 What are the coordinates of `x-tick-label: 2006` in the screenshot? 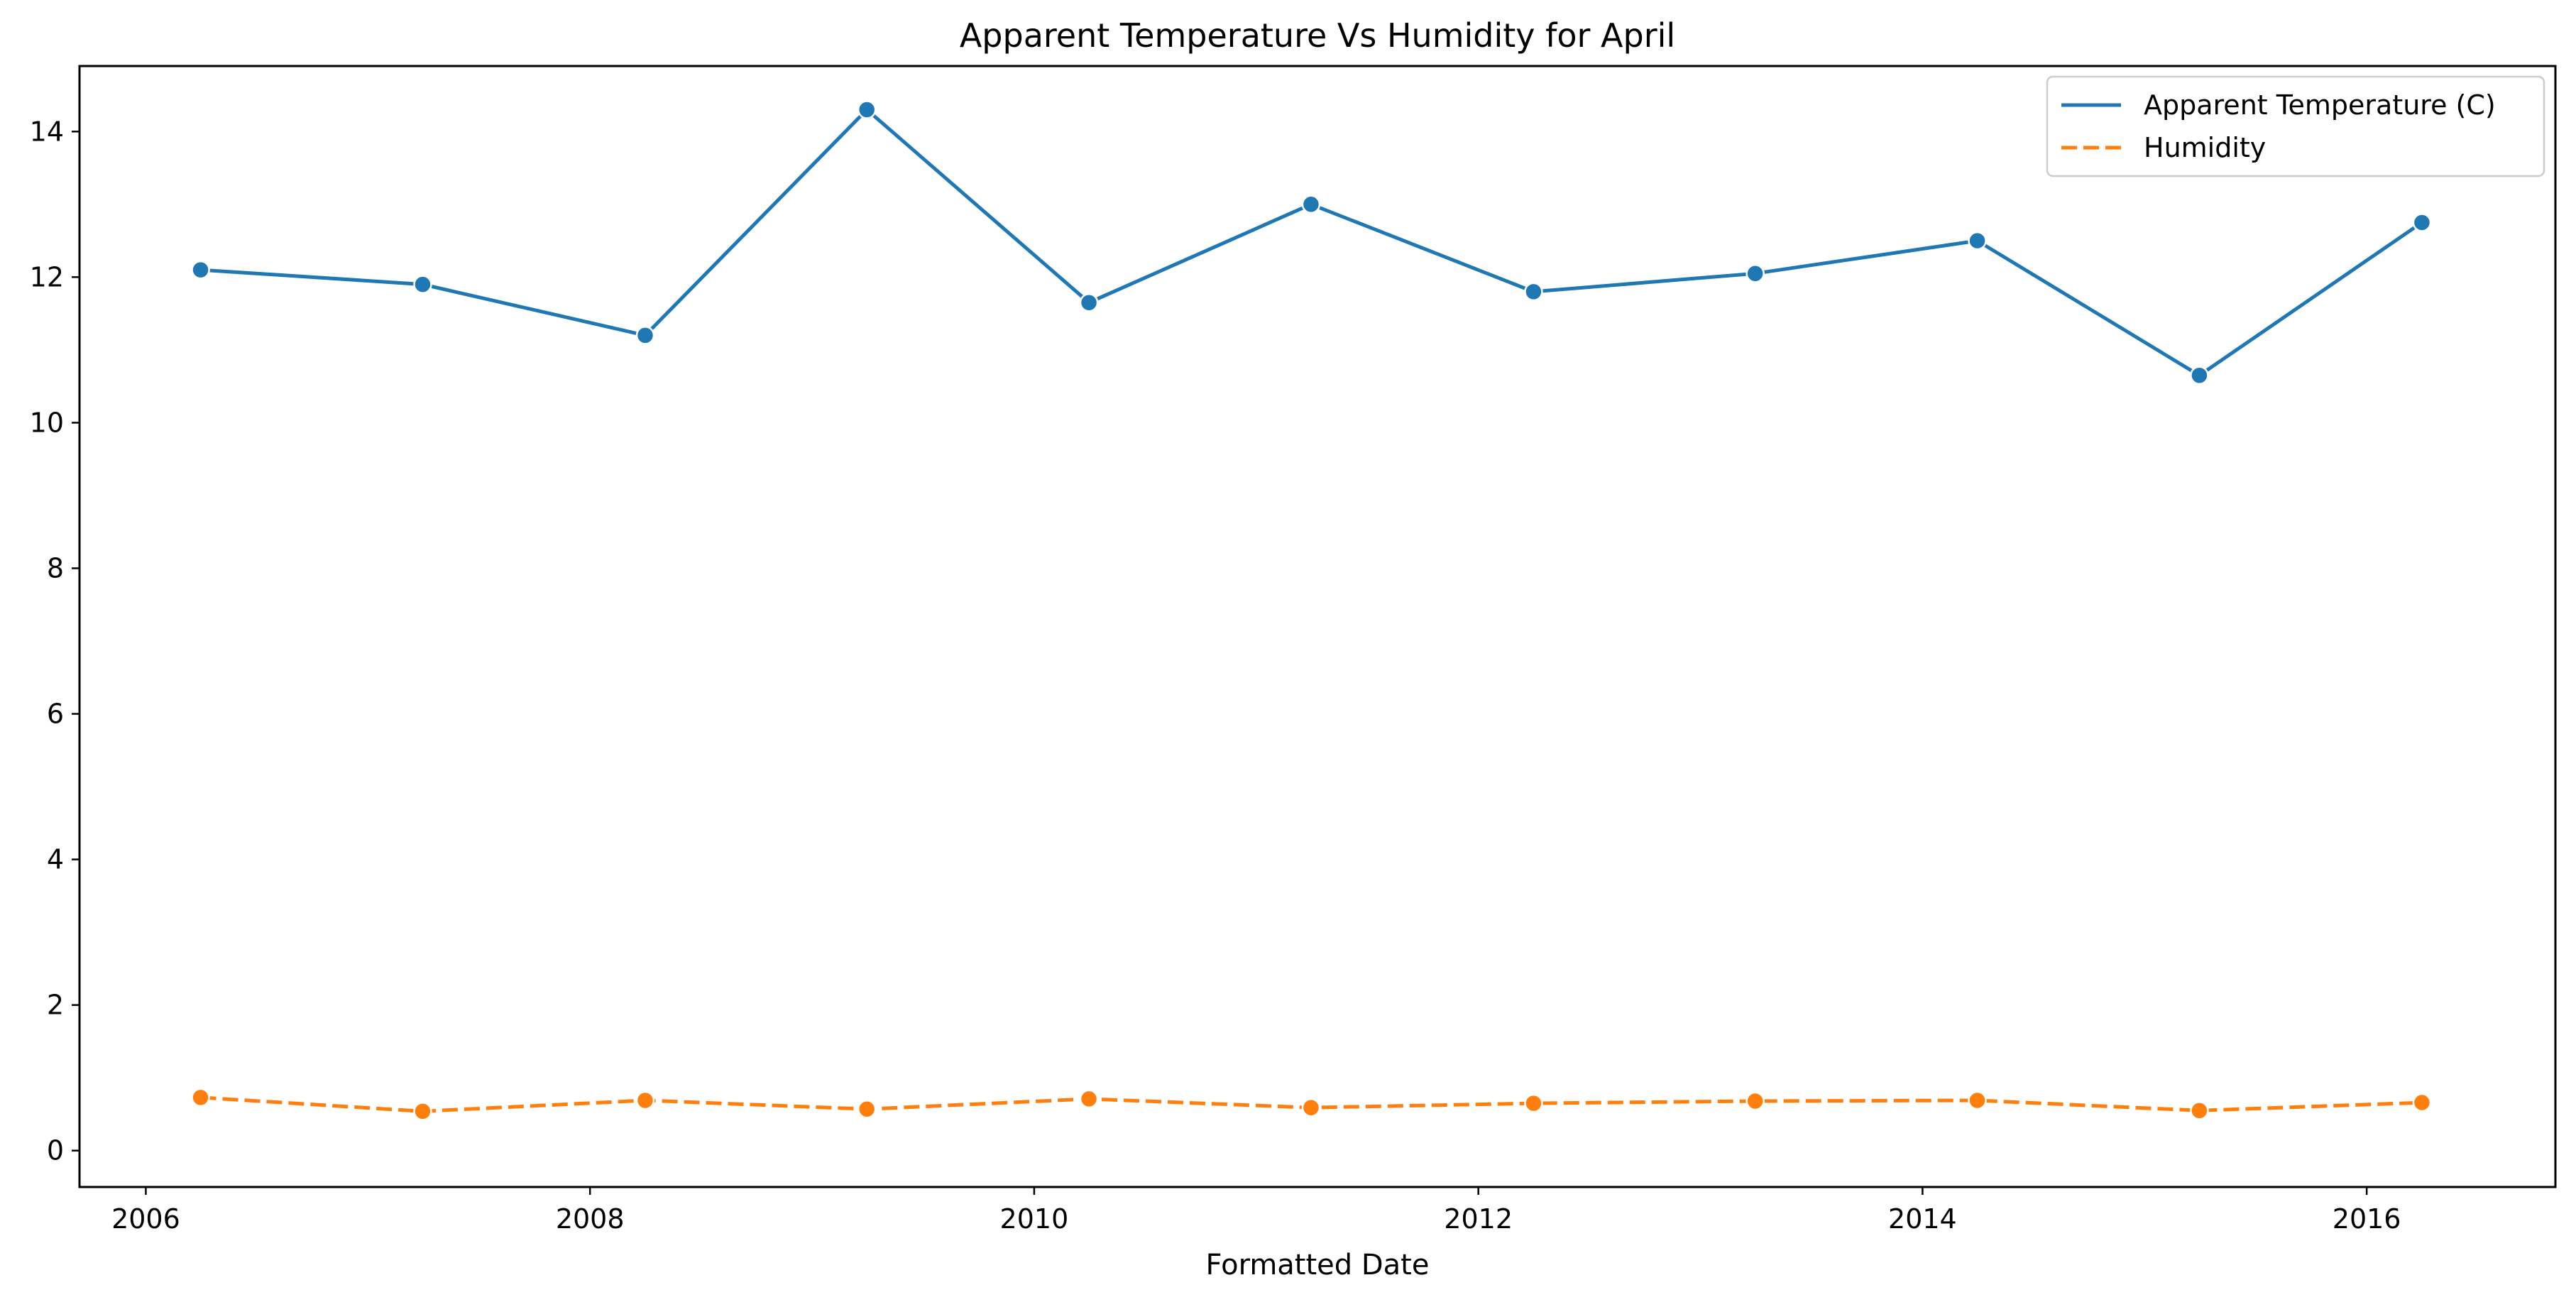 It's located at (145, 1219).